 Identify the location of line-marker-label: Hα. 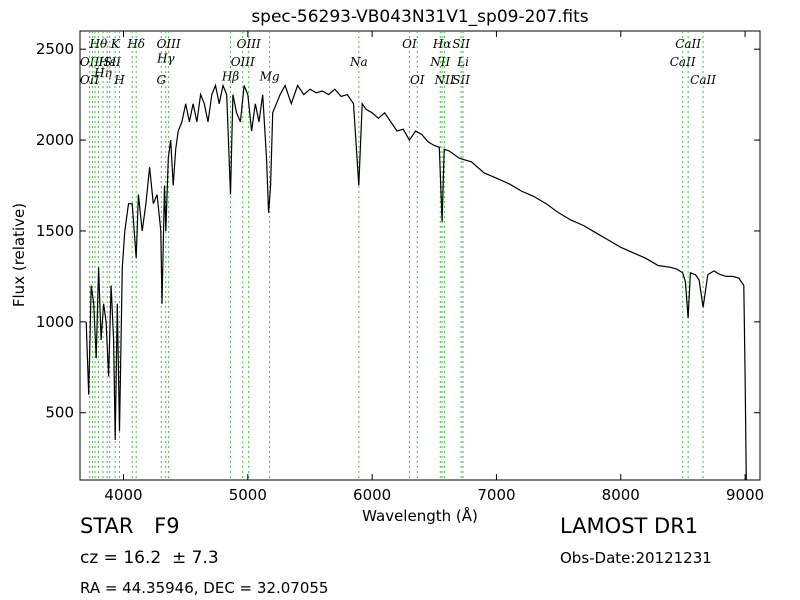
(442, 44).